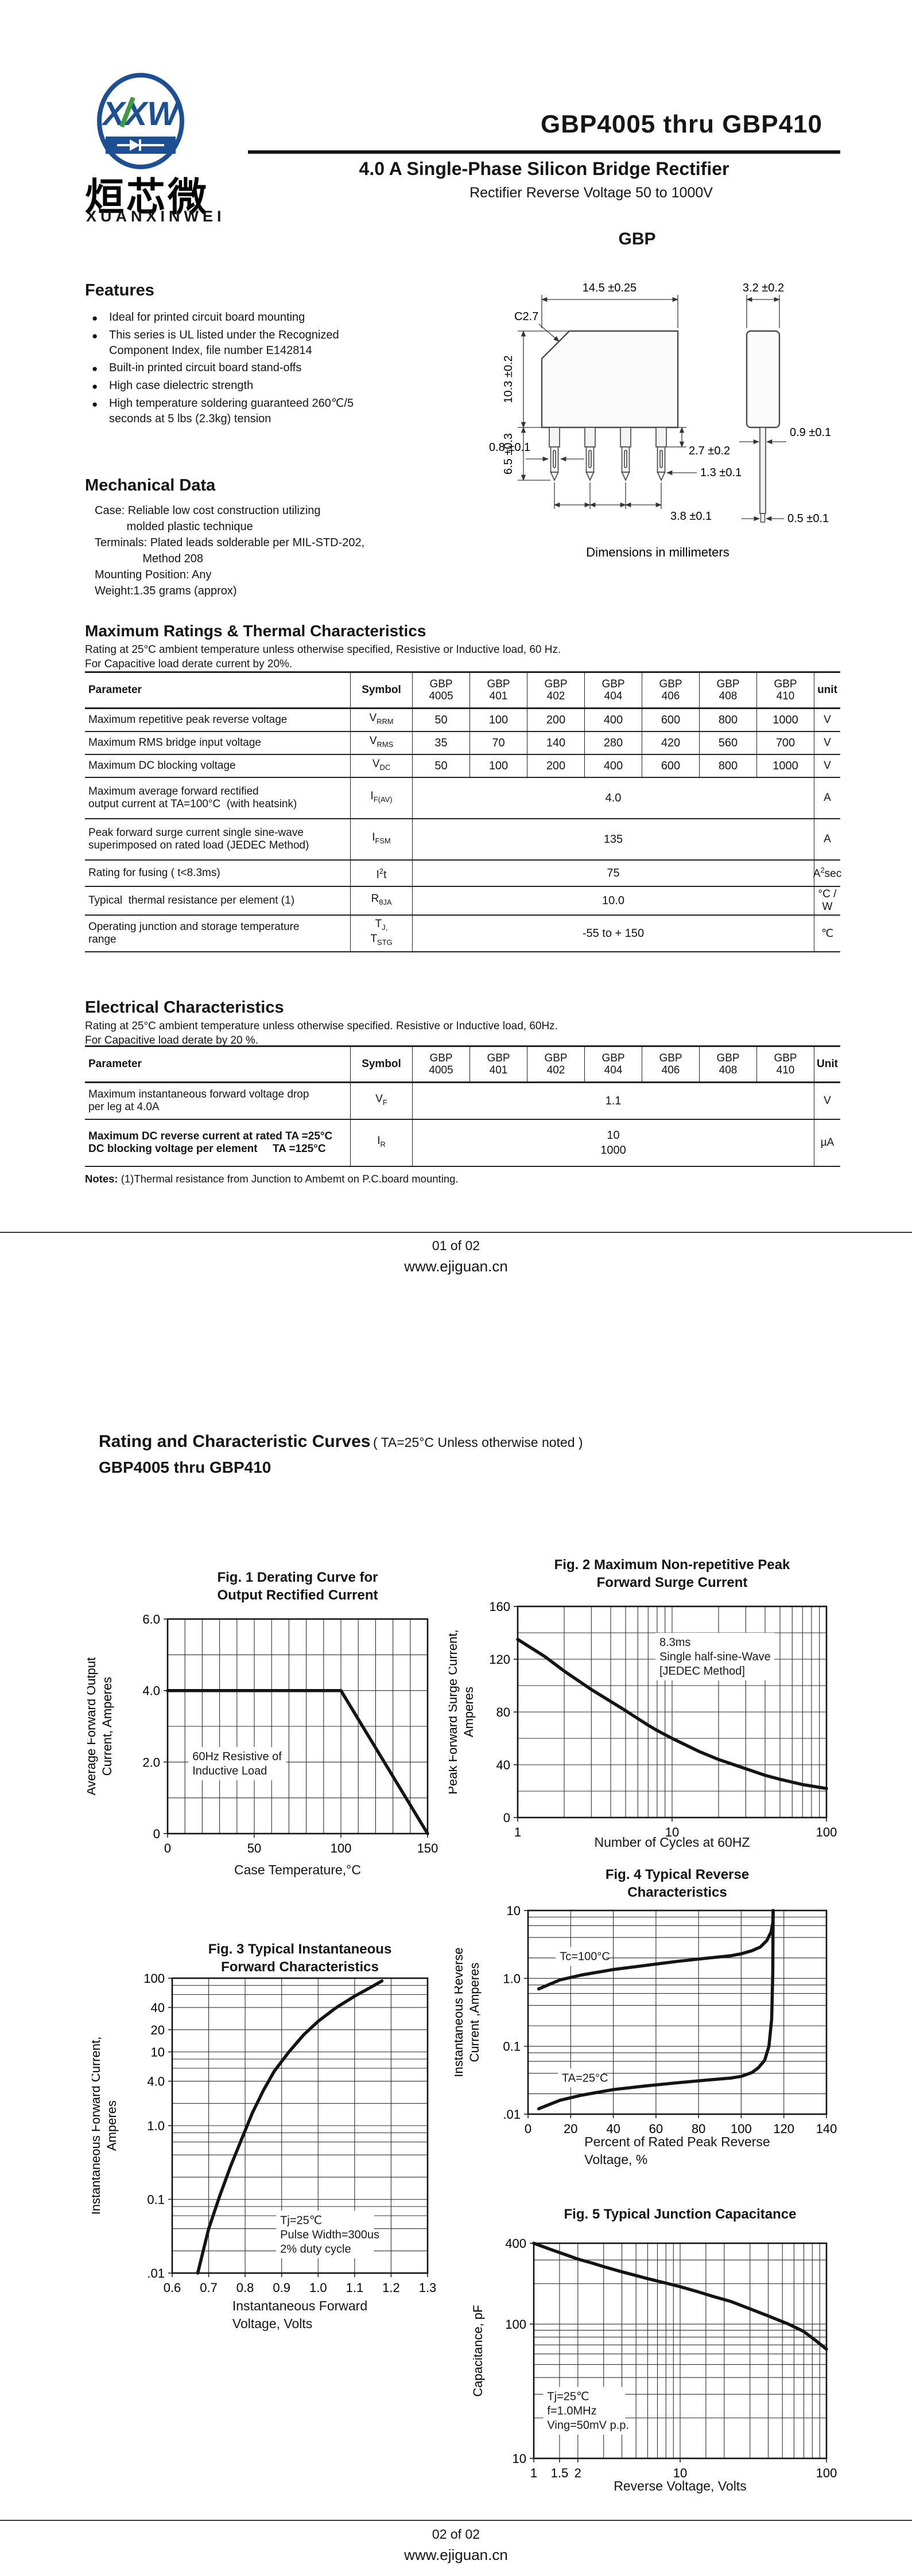 This screenshot has height=2576, width=912. Describe the element at coordinates (613, 874) in the screenshot. I see `value-cell: 75` at that location.